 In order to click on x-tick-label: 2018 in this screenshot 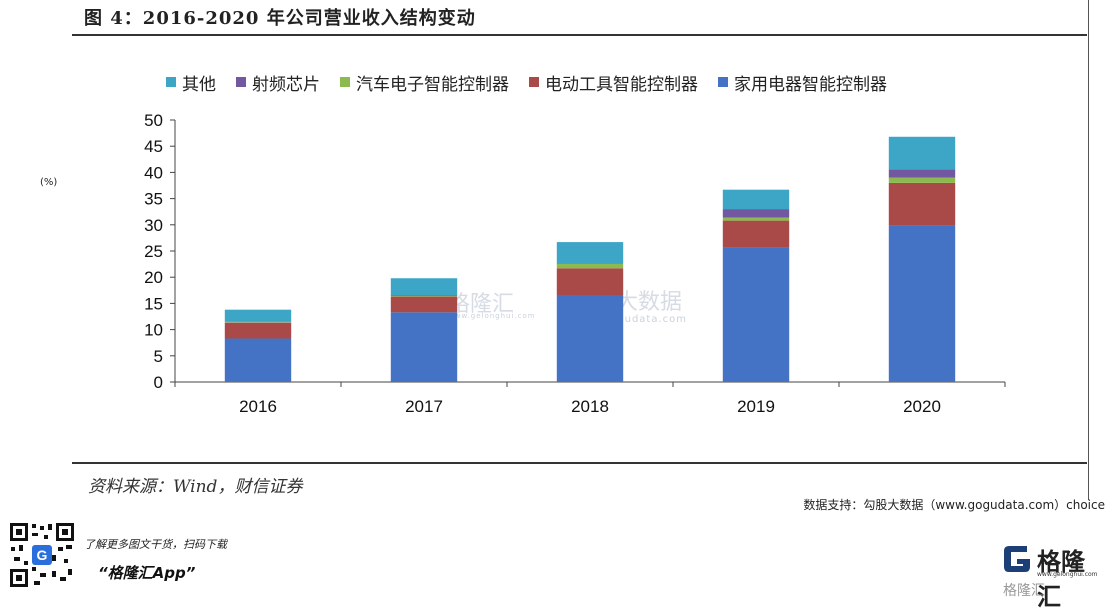, I will do `click(590, 406)`.